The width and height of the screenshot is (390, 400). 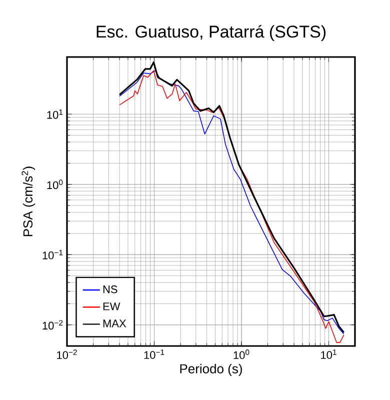 What do you see at coordinates (328, 354) in the screenshot?
I see `x-tick-label: 10$^{1}$` at bounding box center [328, 354].